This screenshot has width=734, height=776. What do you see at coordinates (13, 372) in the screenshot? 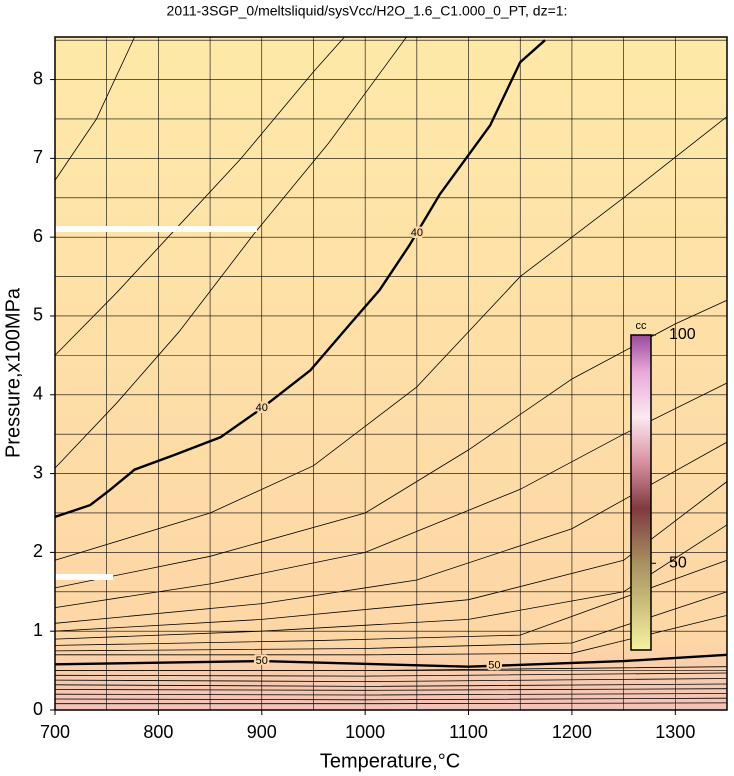
I see `y-axis-label: Pressure,x100MPa` at bounding box center [13, 372].